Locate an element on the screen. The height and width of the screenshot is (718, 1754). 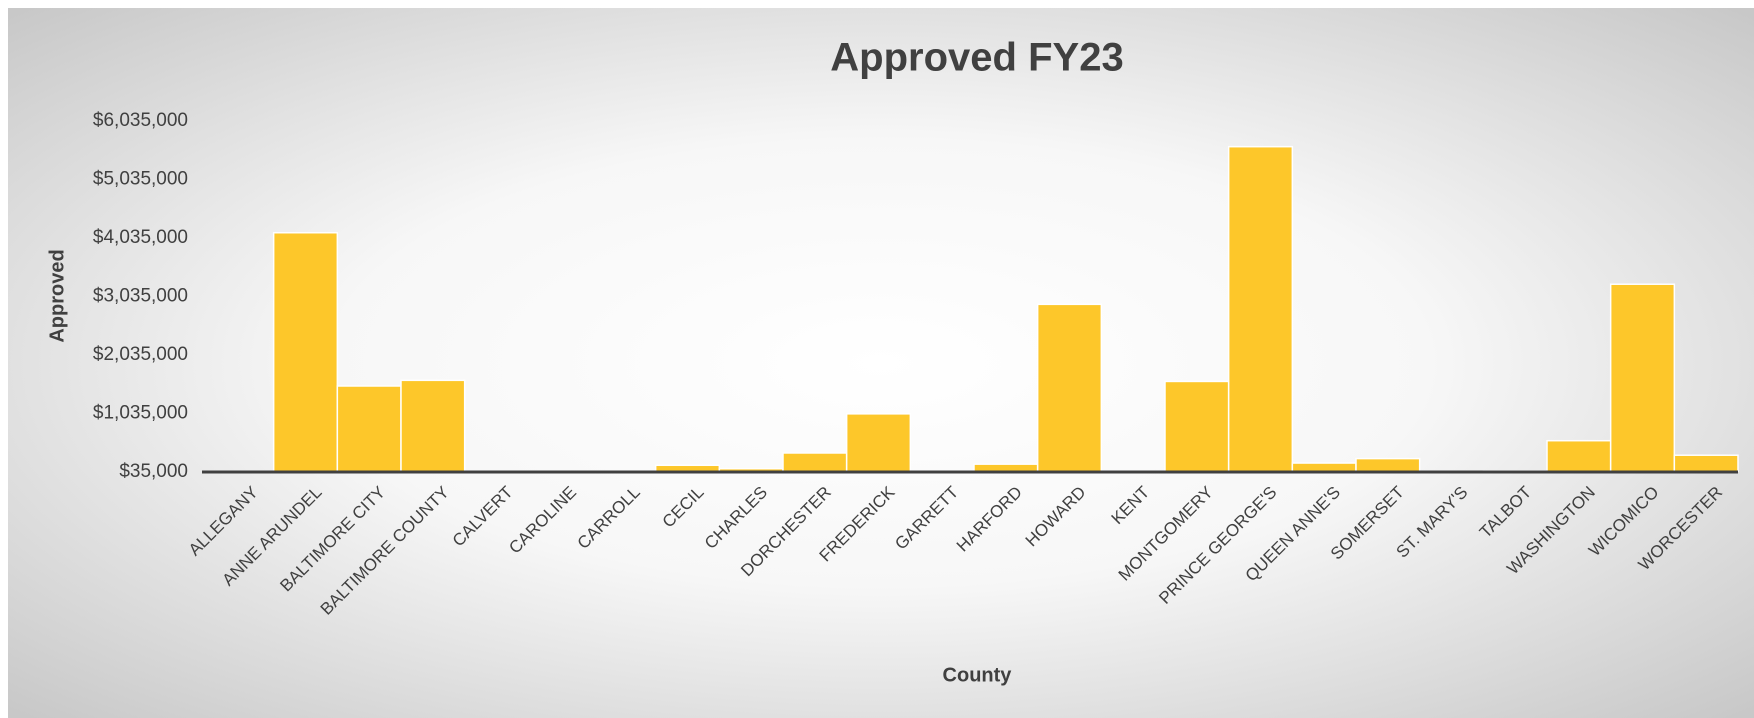
y-tick-label: $3,035,000 is located at coordinates (140, 296).